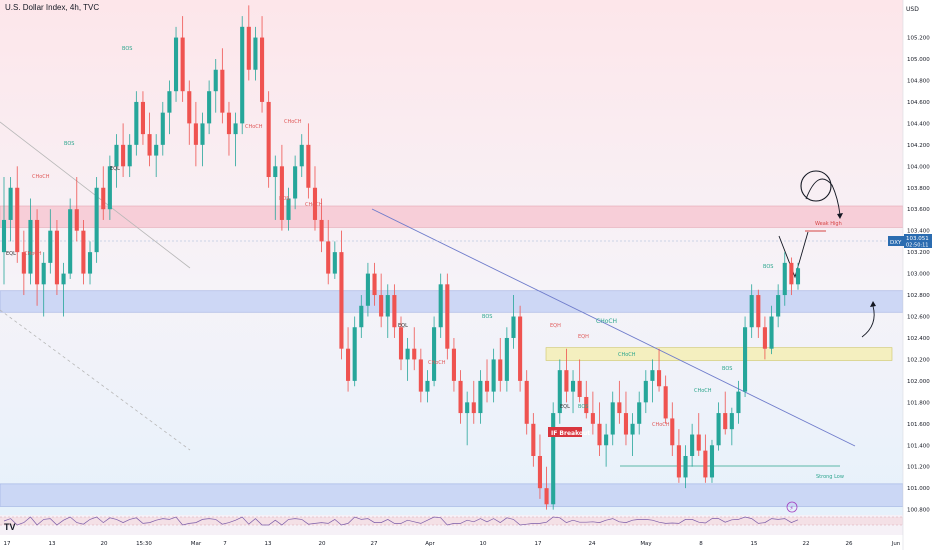 This screenshot has width=932, height=550. I want to click on label-choch-2: CHoCH, so click(41, 177).